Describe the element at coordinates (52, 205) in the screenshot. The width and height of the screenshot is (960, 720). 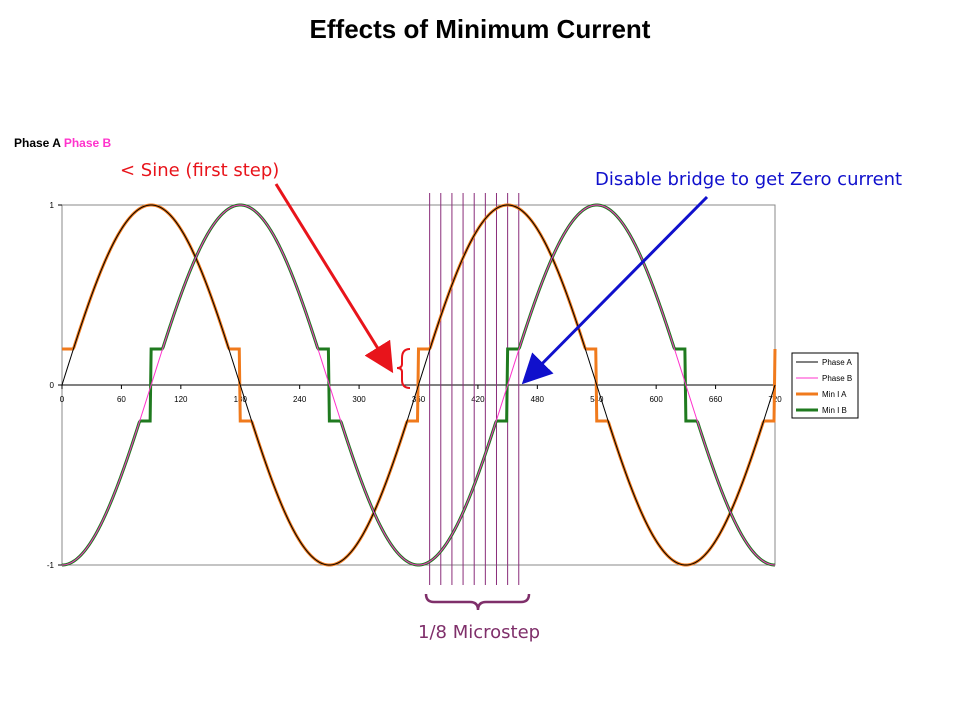
I see `y-tick-label: 1` at that location.